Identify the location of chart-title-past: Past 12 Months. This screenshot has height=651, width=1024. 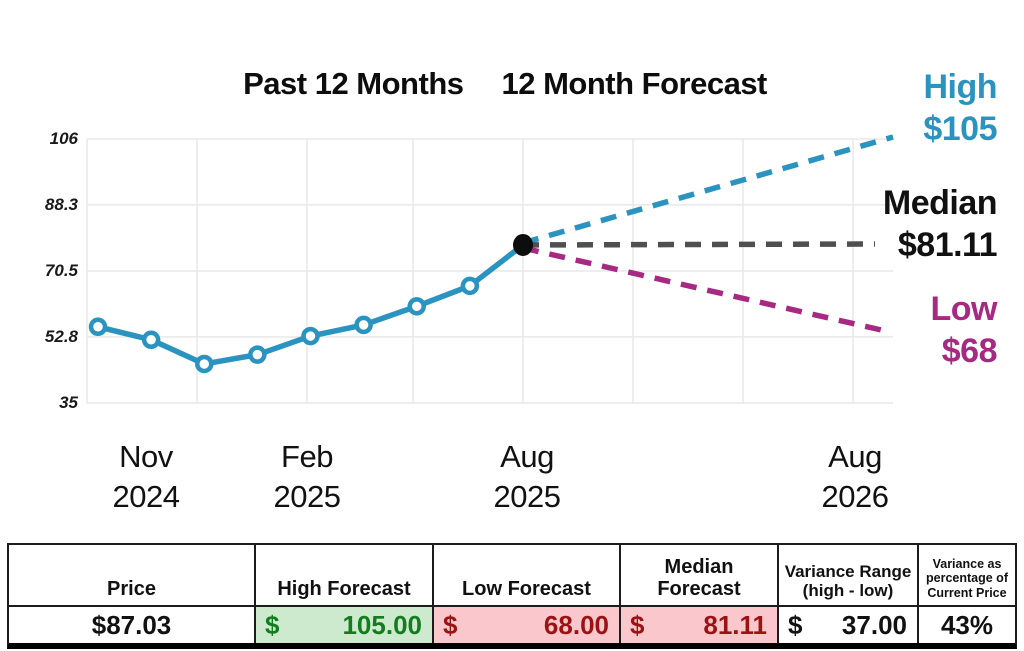
(353, 83).